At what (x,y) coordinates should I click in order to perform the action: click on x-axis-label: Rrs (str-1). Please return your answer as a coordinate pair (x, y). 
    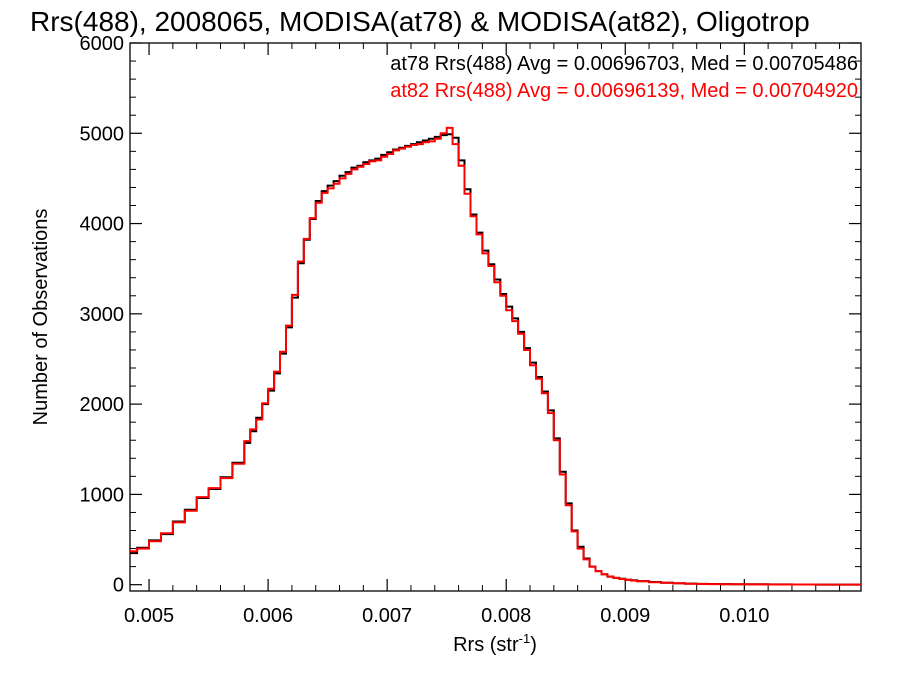
    Looking at the image, I should click on (495, 643).